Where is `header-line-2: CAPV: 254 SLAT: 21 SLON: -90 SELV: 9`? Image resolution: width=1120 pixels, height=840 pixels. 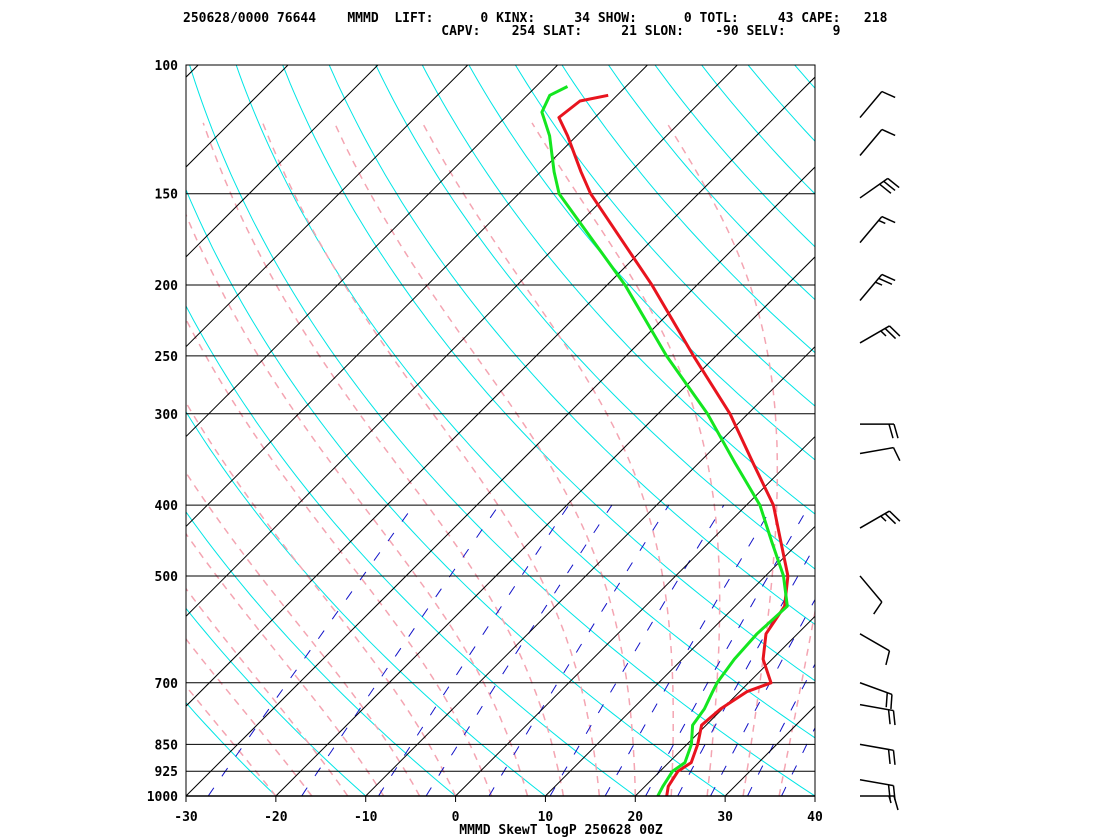
header-line-2: CAPV: 254 SLAT: 21 SLON: -90 SELV: 9 is located at coordinates (511, 31).